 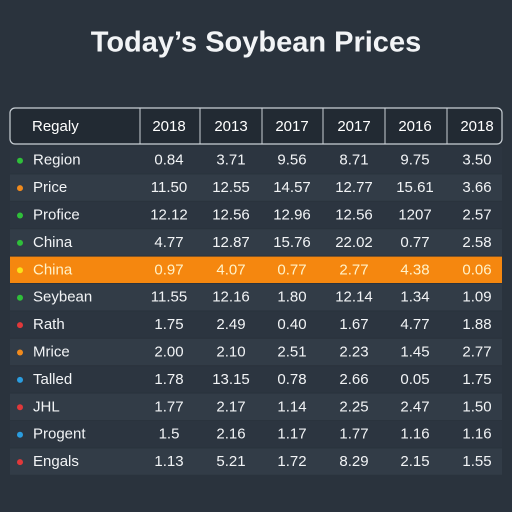 I want to click on column-header: Regaly, so click(x=55, y=126).